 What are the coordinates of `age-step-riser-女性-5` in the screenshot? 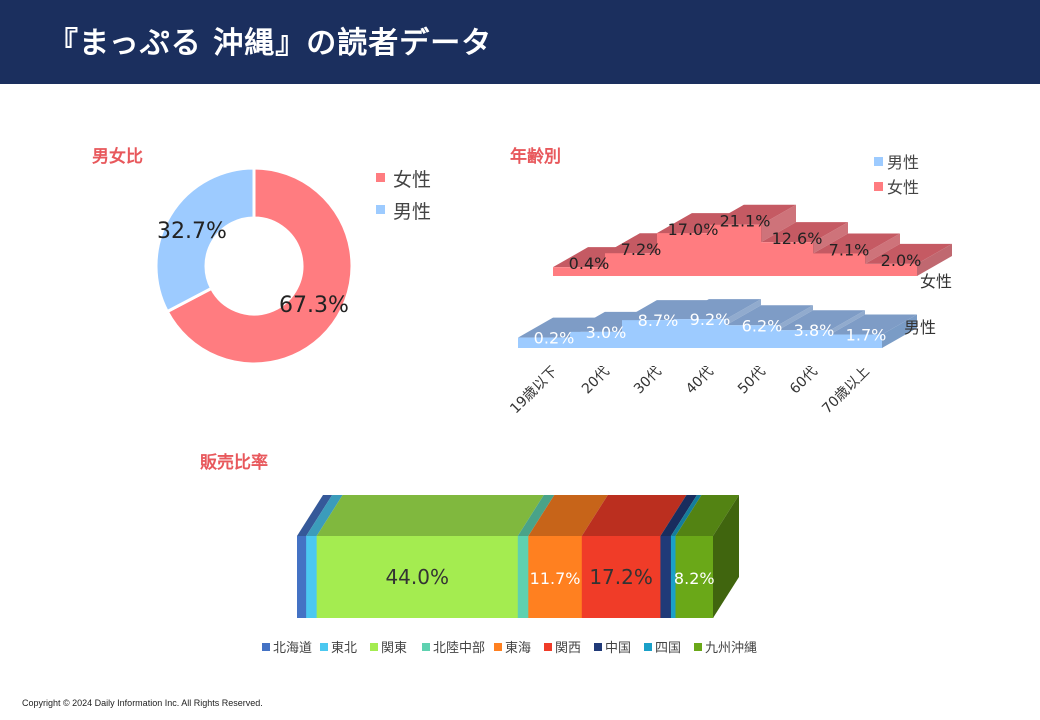 It's located at (882, 248).